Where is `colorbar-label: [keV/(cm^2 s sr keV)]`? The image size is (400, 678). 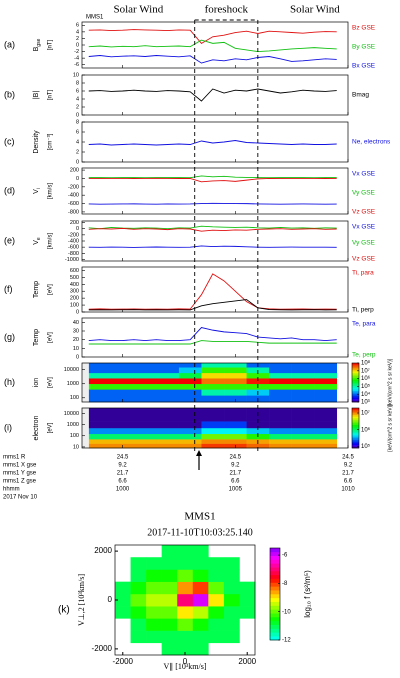
colorbar-label: [keV/(cm^2 s sr keV)] is located at coordinates (390, 428).